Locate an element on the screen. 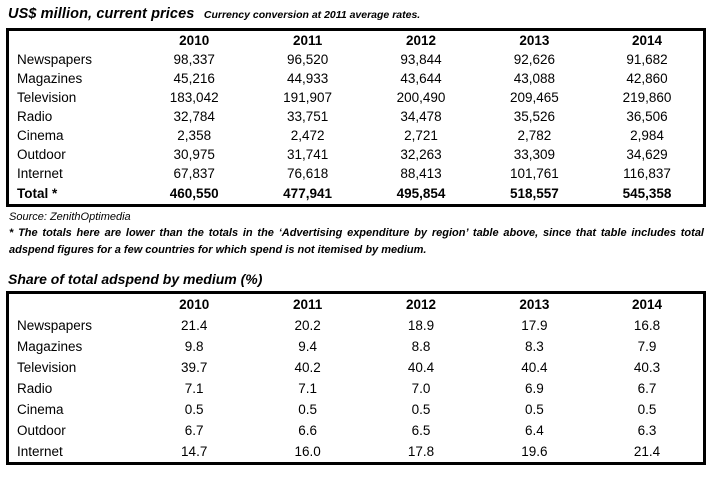 This screenshot has height=483, width=712. cell-value: 16.8 is located at coordinates (647, 325).